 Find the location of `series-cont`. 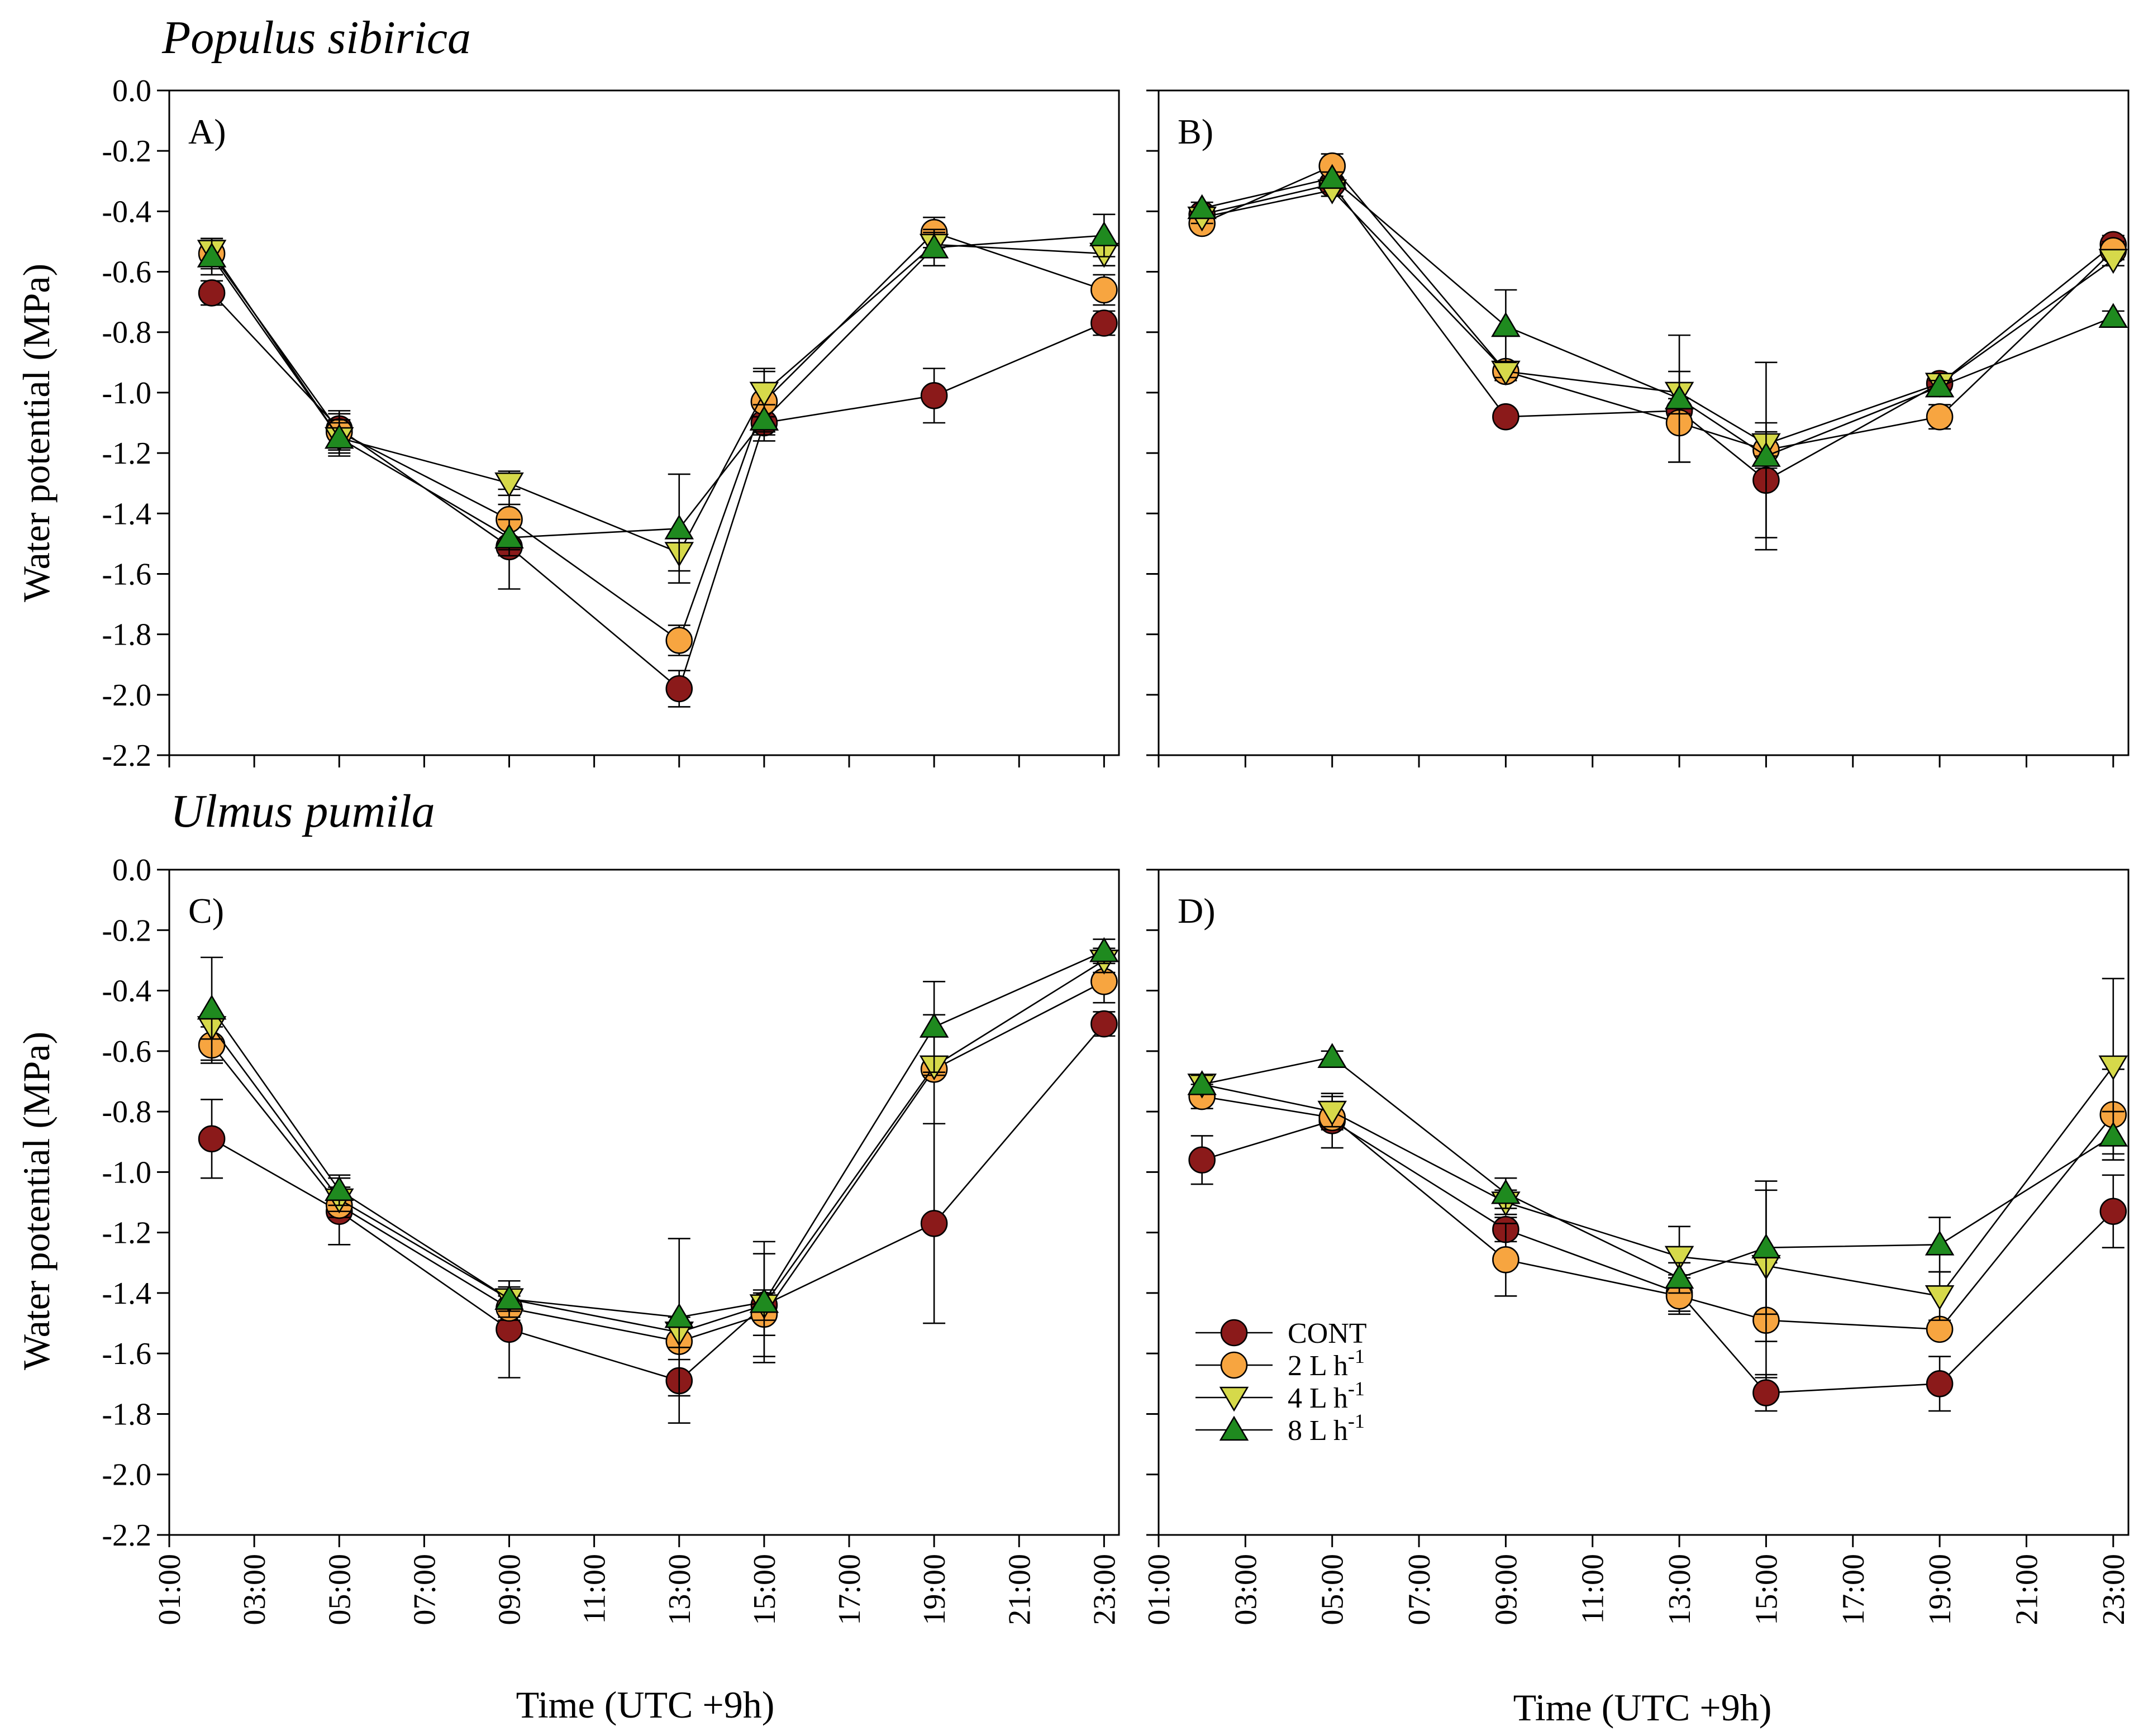

series-cont is located at coordinates (658, 493).